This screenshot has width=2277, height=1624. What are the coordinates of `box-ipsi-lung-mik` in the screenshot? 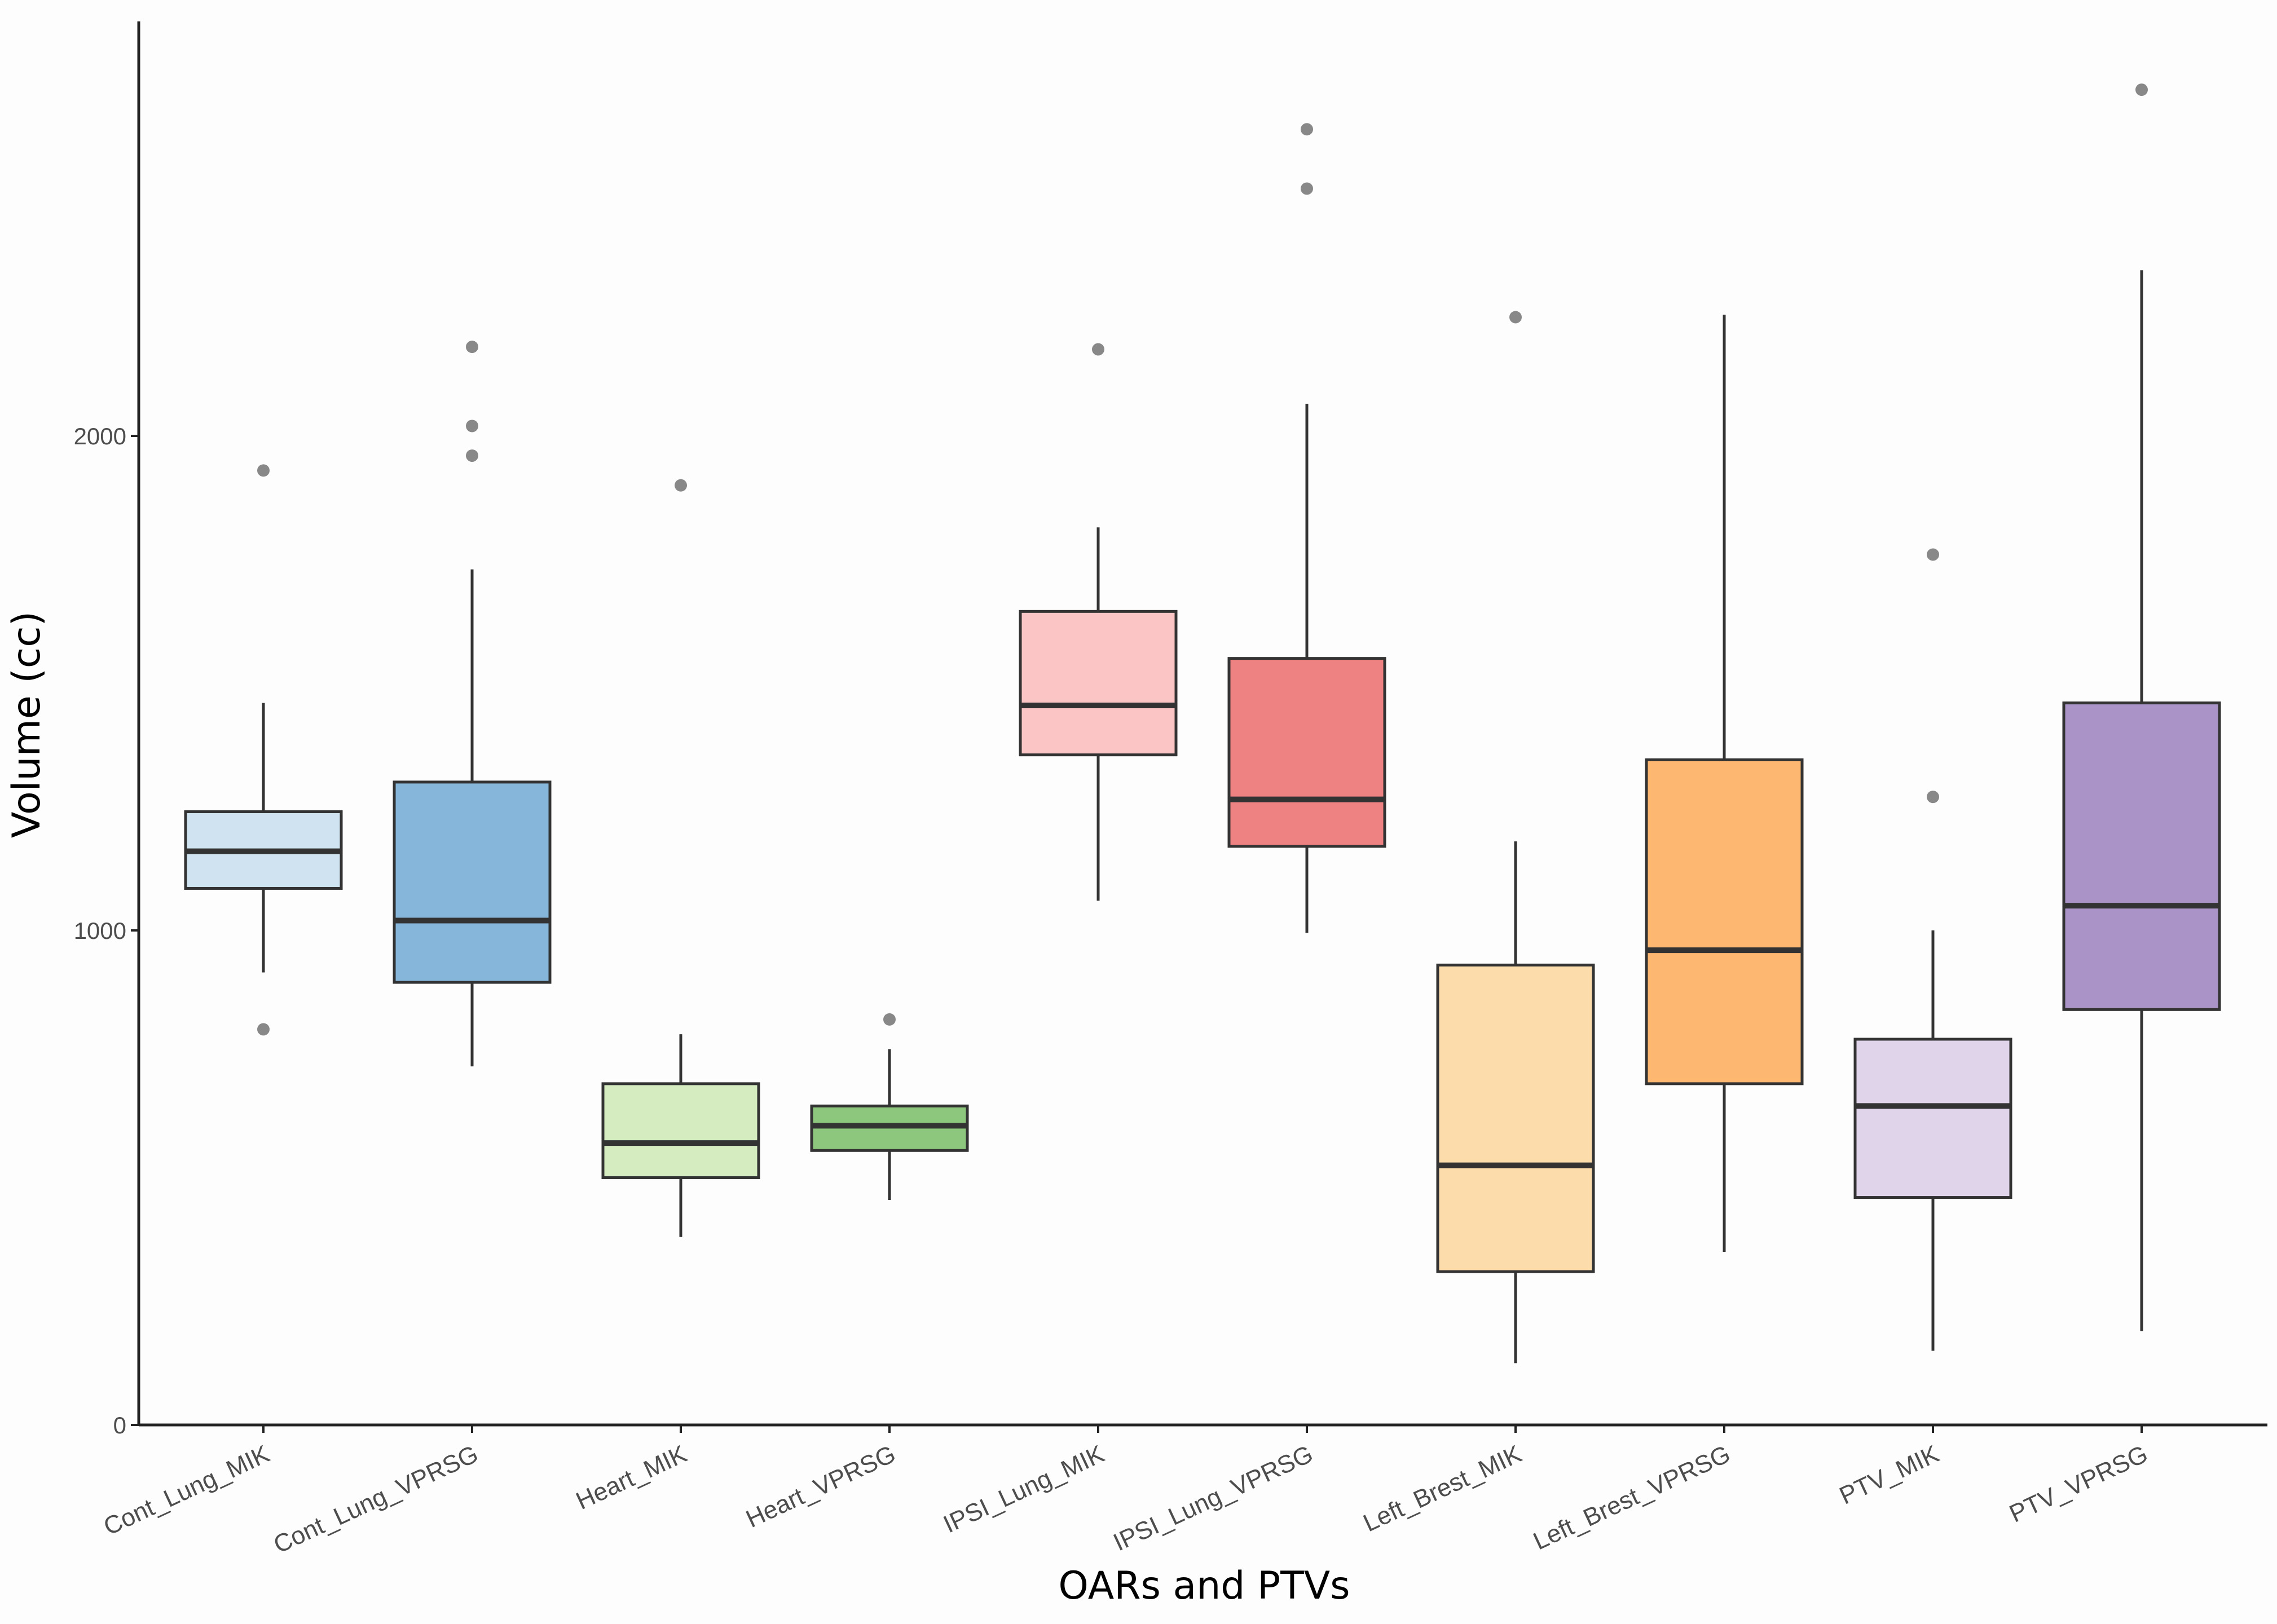 It's located at (1098, 622).